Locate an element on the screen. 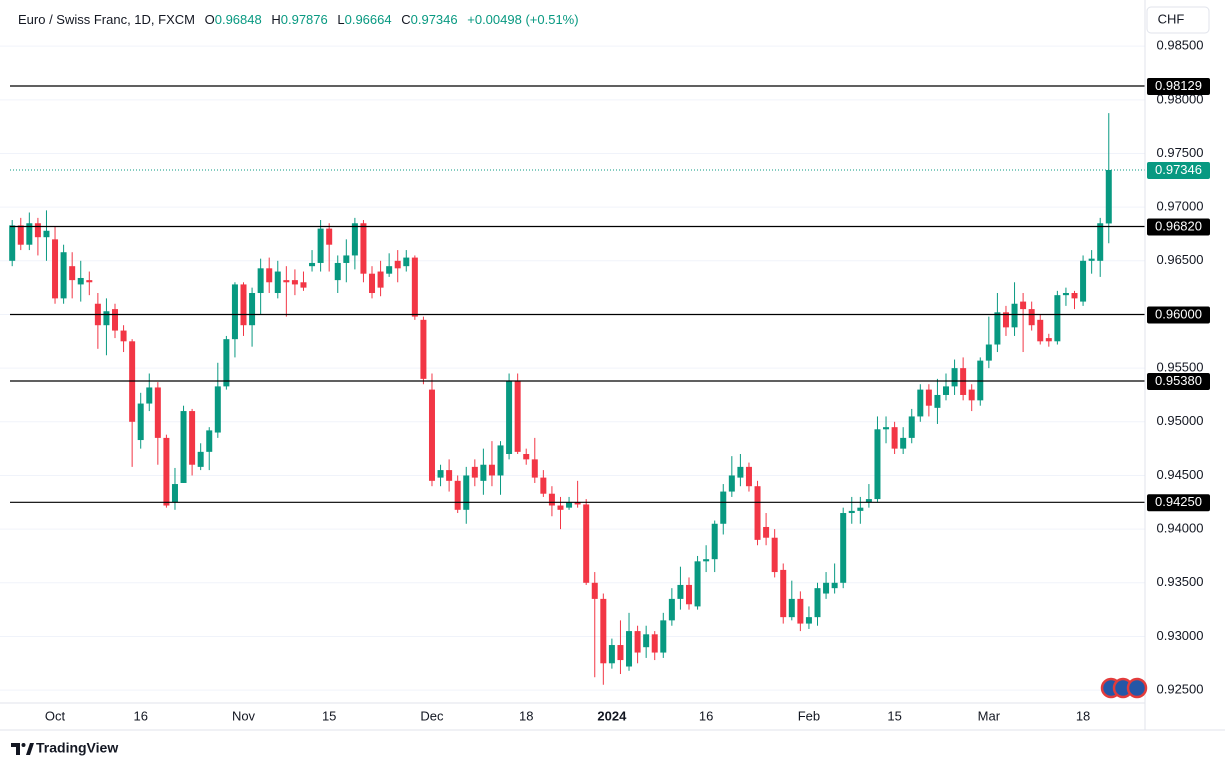 The image size is (1225, 768). x-tick-label: 16 is located at coordinates (706, 715).